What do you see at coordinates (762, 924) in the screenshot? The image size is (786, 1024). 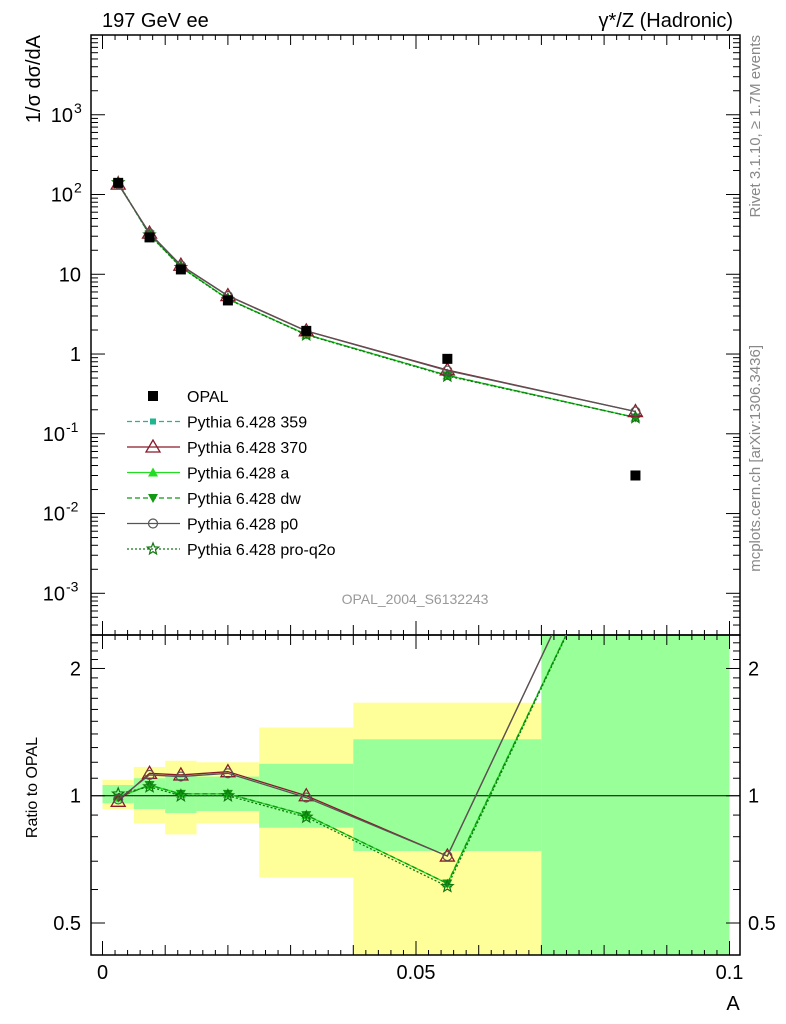 I see `ratio-tick-label-right: 0.5` at bounding box center [762, 924].